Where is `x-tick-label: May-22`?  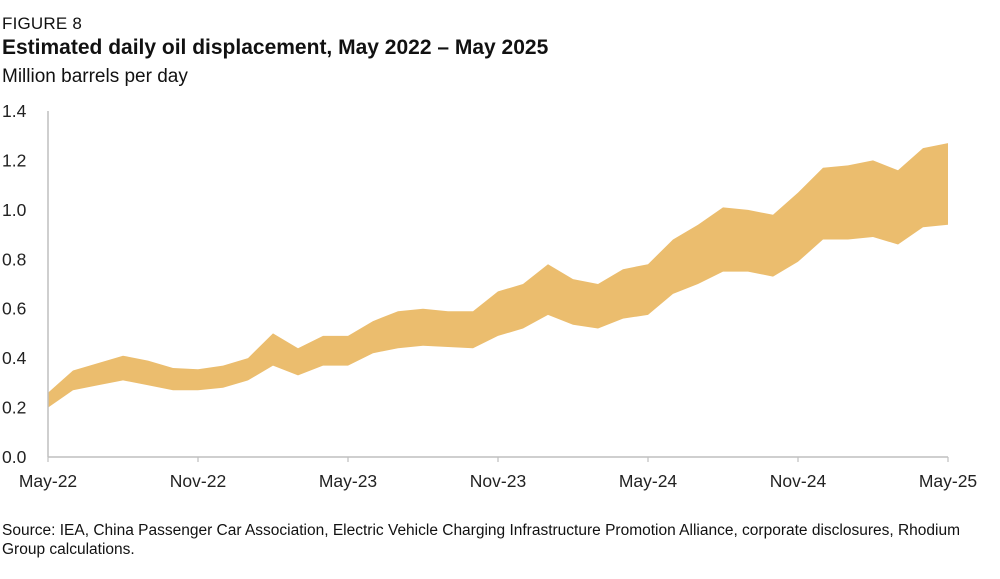
x-tick-label: May-22 is located at coordinates (48, 481).